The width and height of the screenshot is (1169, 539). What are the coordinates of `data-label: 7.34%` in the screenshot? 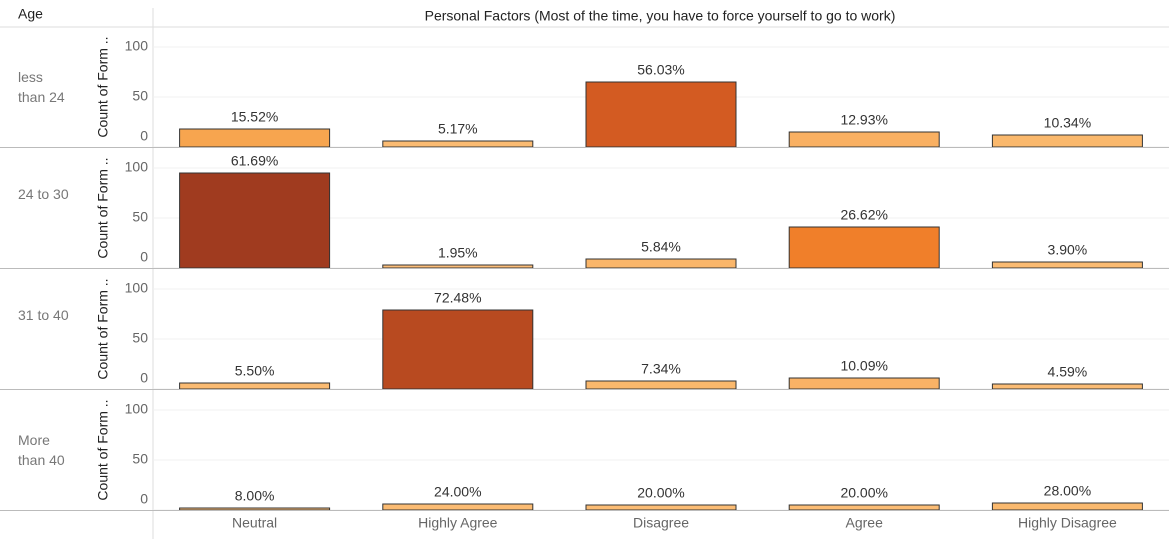 It's located at (661, 369).